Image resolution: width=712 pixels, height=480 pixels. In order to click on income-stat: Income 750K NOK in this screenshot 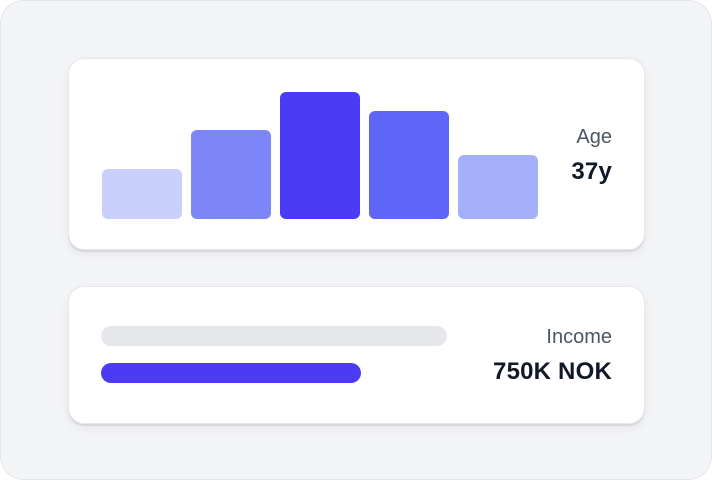, I will do `click(552, 356)`.